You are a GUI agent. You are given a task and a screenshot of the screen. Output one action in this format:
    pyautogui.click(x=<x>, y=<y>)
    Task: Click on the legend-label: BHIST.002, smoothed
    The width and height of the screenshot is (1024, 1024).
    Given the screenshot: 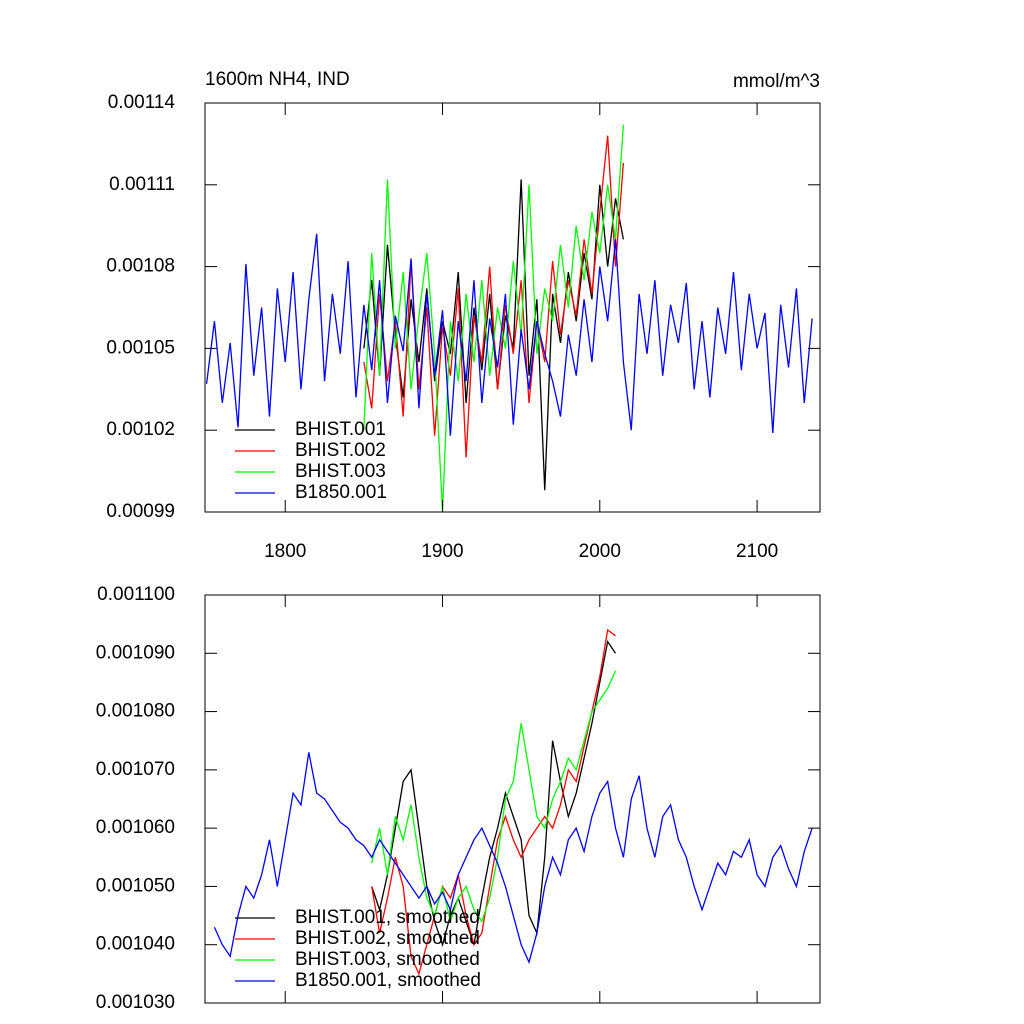 What is the action you would take?
    pyautogui.click(x=387, y=938)
    